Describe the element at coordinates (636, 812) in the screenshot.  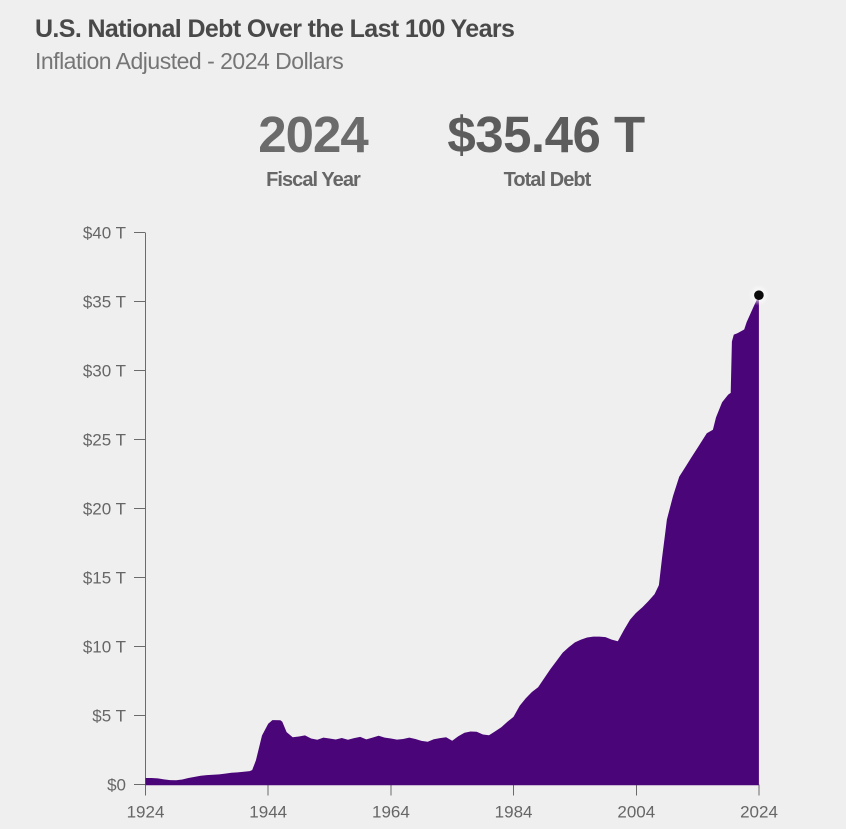
I see `svg-text: 2004` at that location.